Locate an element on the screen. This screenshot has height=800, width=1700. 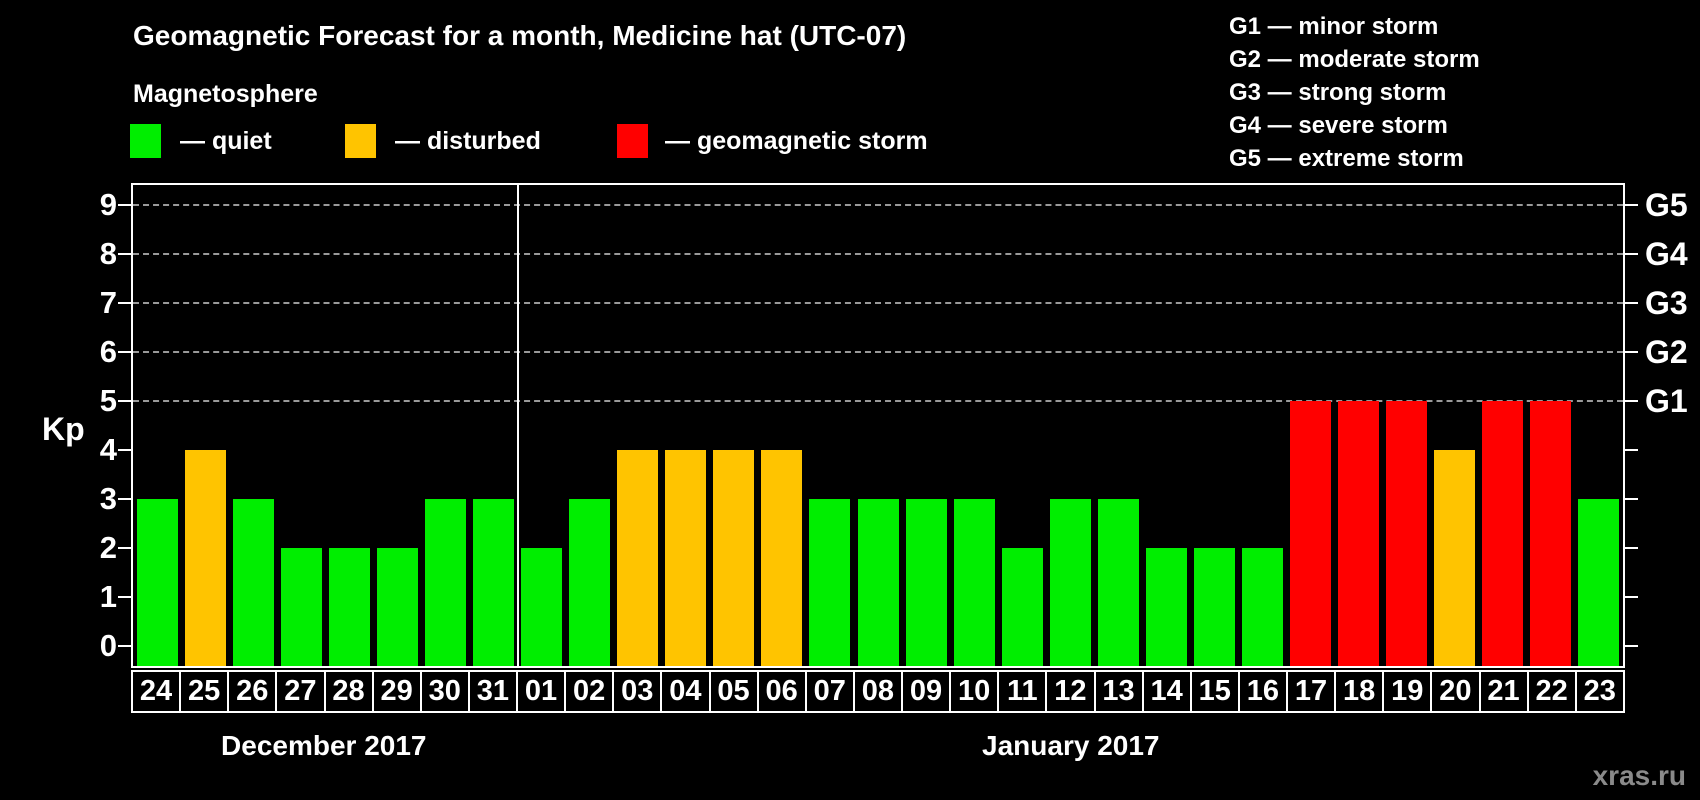
day-cell-15: 15 is located at coordinates (1214, 691).